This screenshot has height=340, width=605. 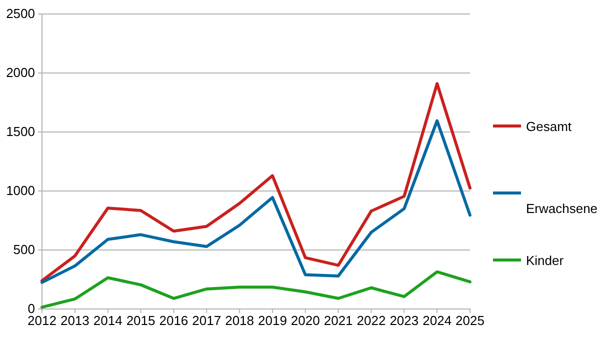 I want to click on x-tick-label: 2014, so click(x=107, y=320).